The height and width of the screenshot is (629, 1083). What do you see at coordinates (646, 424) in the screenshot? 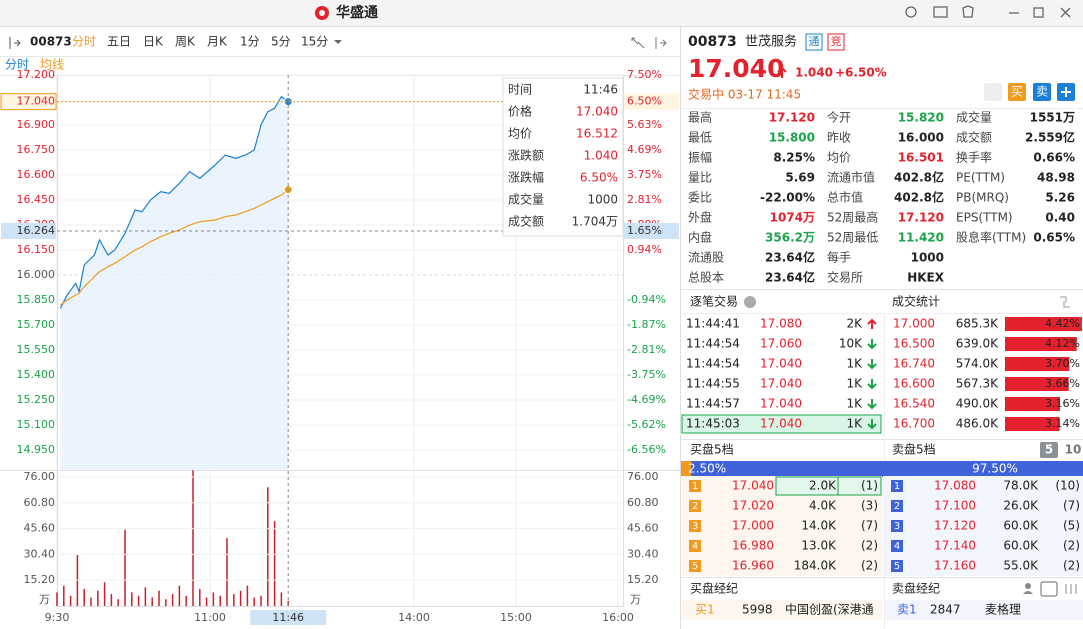
I see `y2-tick-label: -5.62%` at bounding box center [646, 424].